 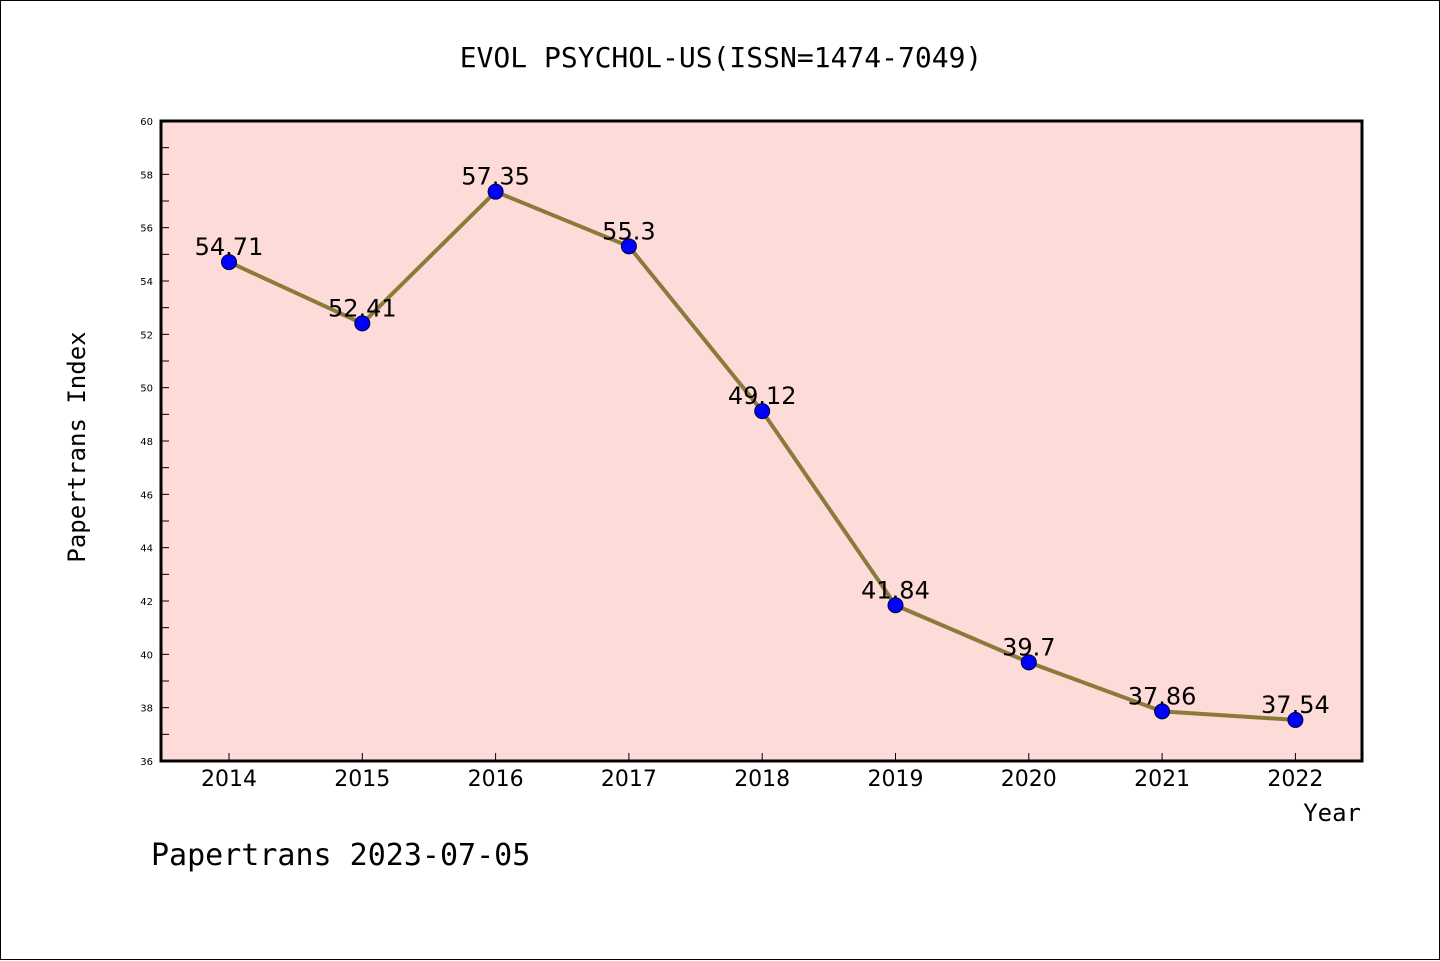 I want to click on x-tick-label: 2022, so click(x=1295, y=779).